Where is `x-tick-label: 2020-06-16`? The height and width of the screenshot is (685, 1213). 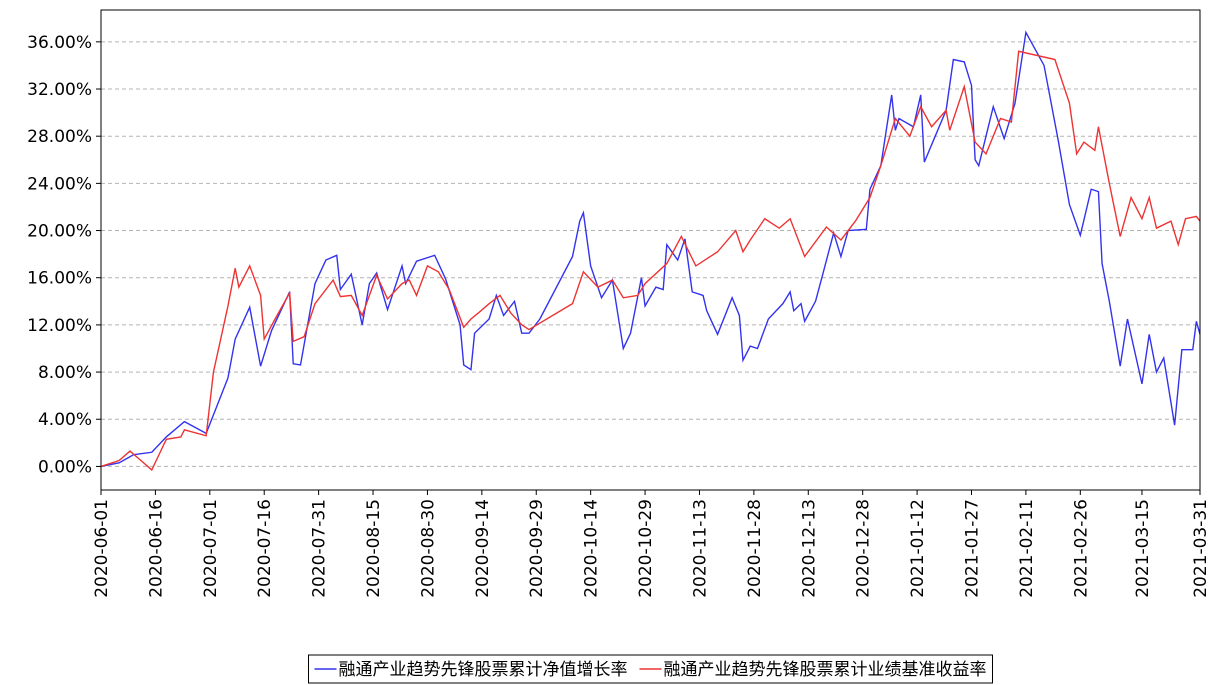
x-tick-label: 2020-06-16 is located at coordinates (156, 548).